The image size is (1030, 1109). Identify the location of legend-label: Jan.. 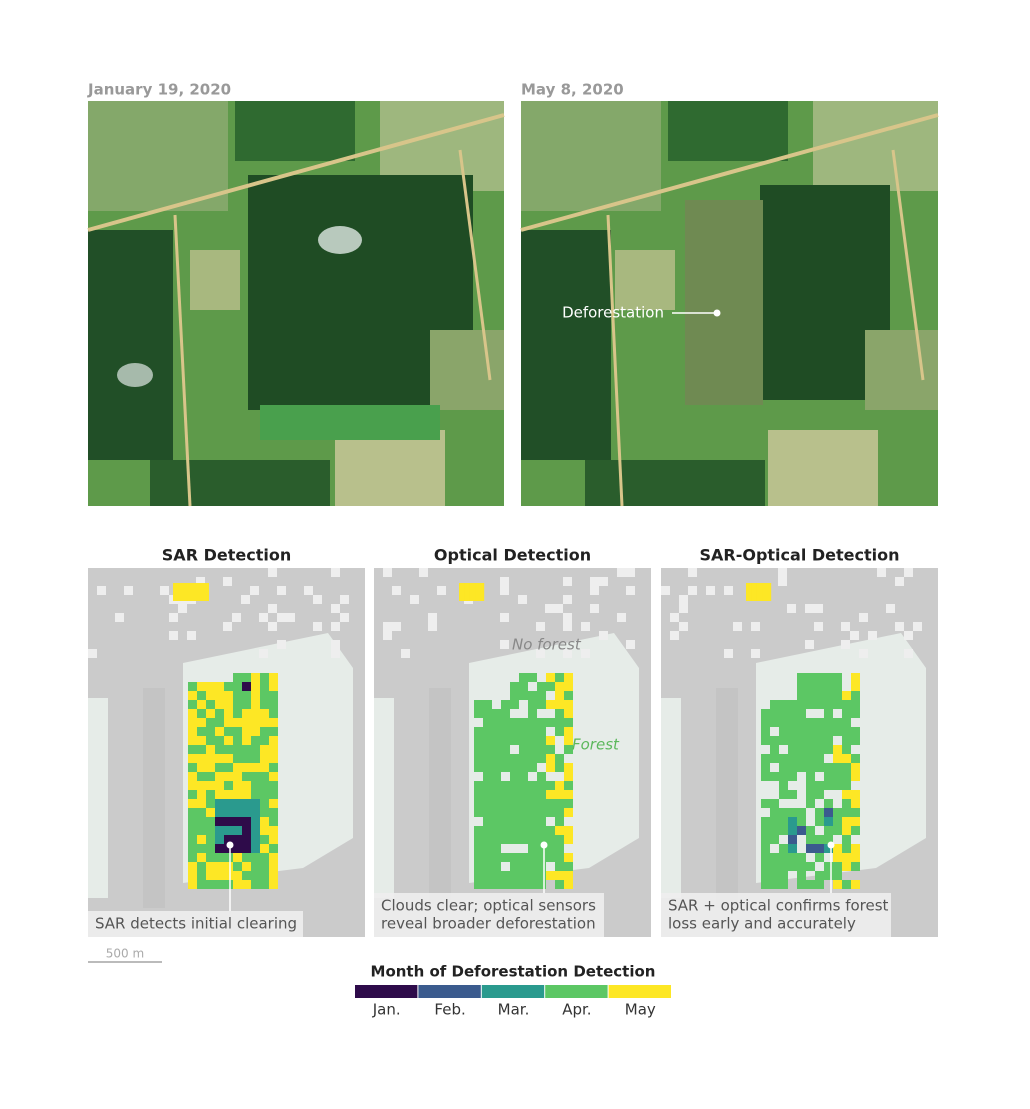
(386, 1010).